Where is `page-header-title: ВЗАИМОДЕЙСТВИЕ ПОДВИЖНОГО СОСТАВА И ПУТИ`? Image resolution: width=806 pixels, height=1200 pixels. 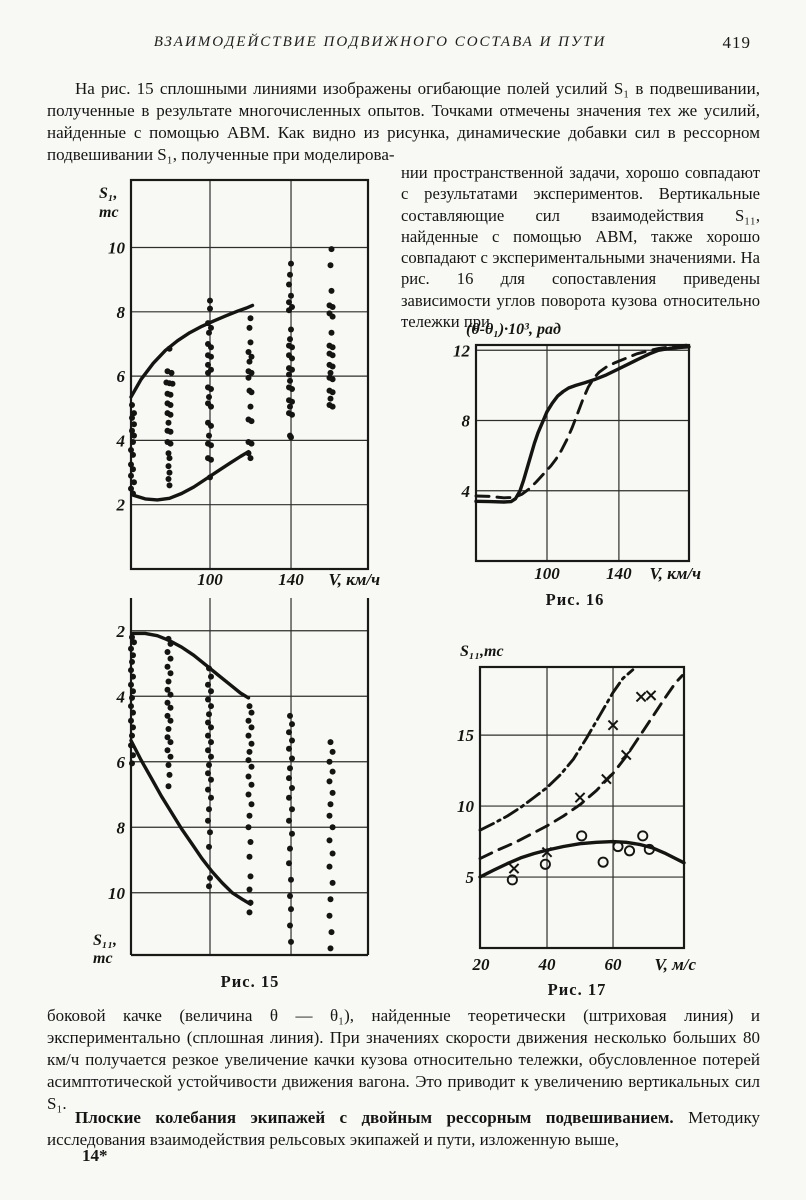 page-header-title: ВЗАИМОДЕЙСТВИЕ ПОДВИЖНОГО СОСТАВА И ПУТИ is located at coordinates (380, 42).